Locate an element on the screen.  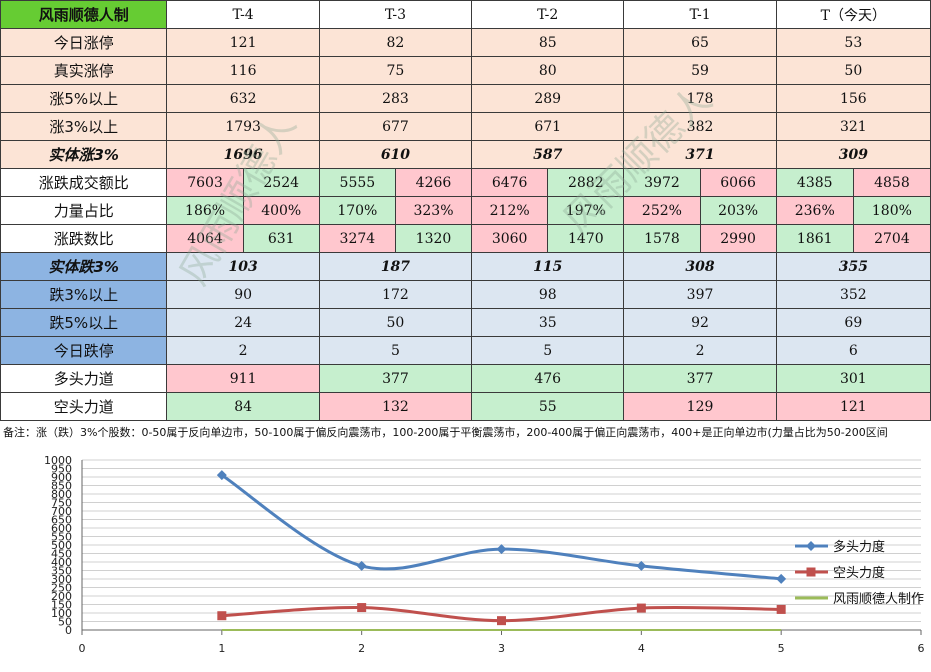
table-cell: 90 is located at coordinates (243, 294).